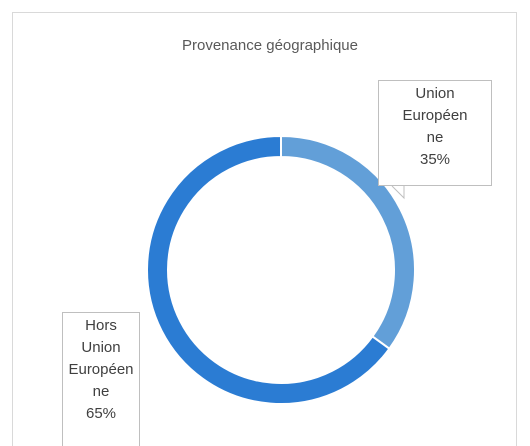 Image resolution: width=530 pixels, height=446 pixels. What do you see at coordinates (101, 413) in the screenshot?
I see `label-value: 65%` at bounding box center [101, 413].